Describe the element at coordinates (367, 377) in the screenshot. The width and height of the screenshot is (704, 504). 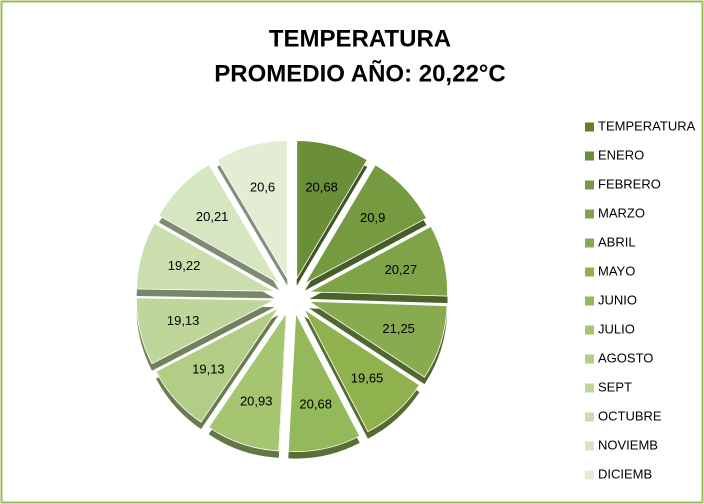
I see `data-label: 19,65` at that location.